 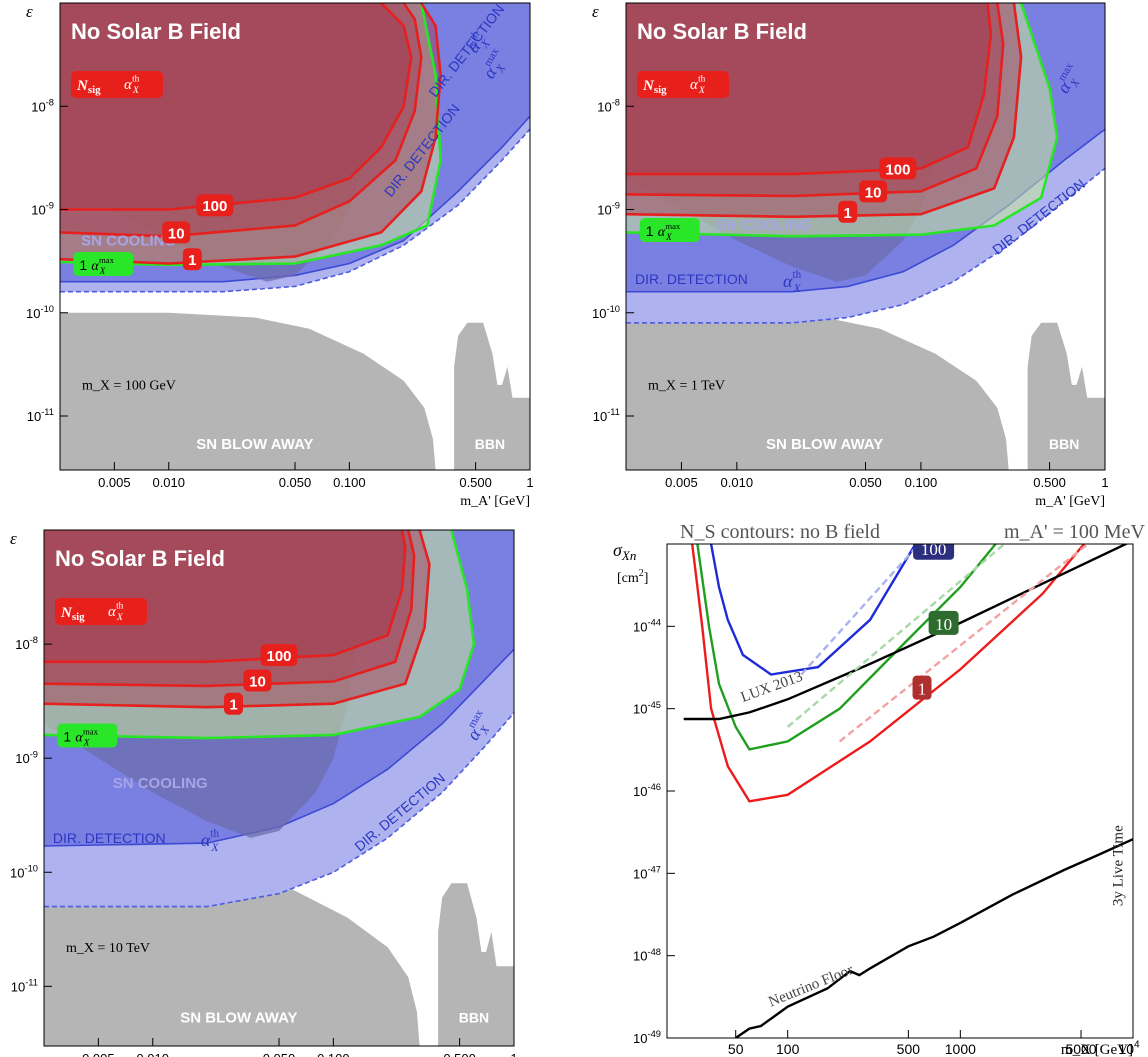 I want to click on legend-pill, so click(x=117, y=84).